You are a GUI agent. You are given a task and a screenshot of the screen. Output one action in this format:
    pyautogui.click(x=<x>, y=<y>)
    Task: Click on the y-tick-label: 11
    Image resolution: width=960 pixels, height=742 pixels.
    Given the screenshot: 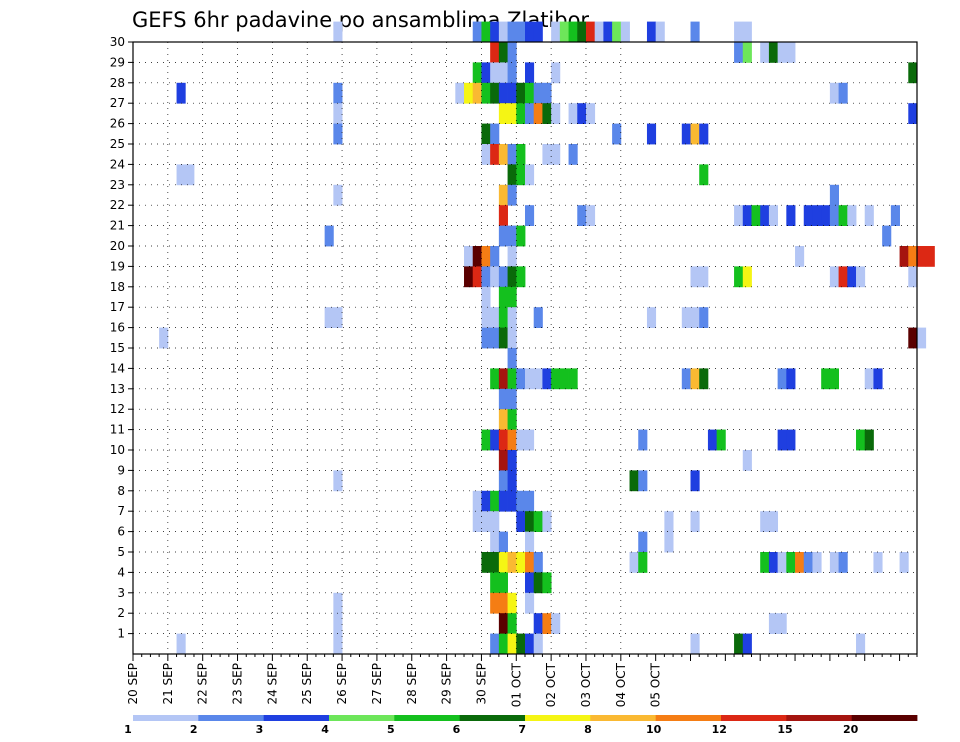 What is the action you would take?
    pyautogui.click(x=117, y=430)
    